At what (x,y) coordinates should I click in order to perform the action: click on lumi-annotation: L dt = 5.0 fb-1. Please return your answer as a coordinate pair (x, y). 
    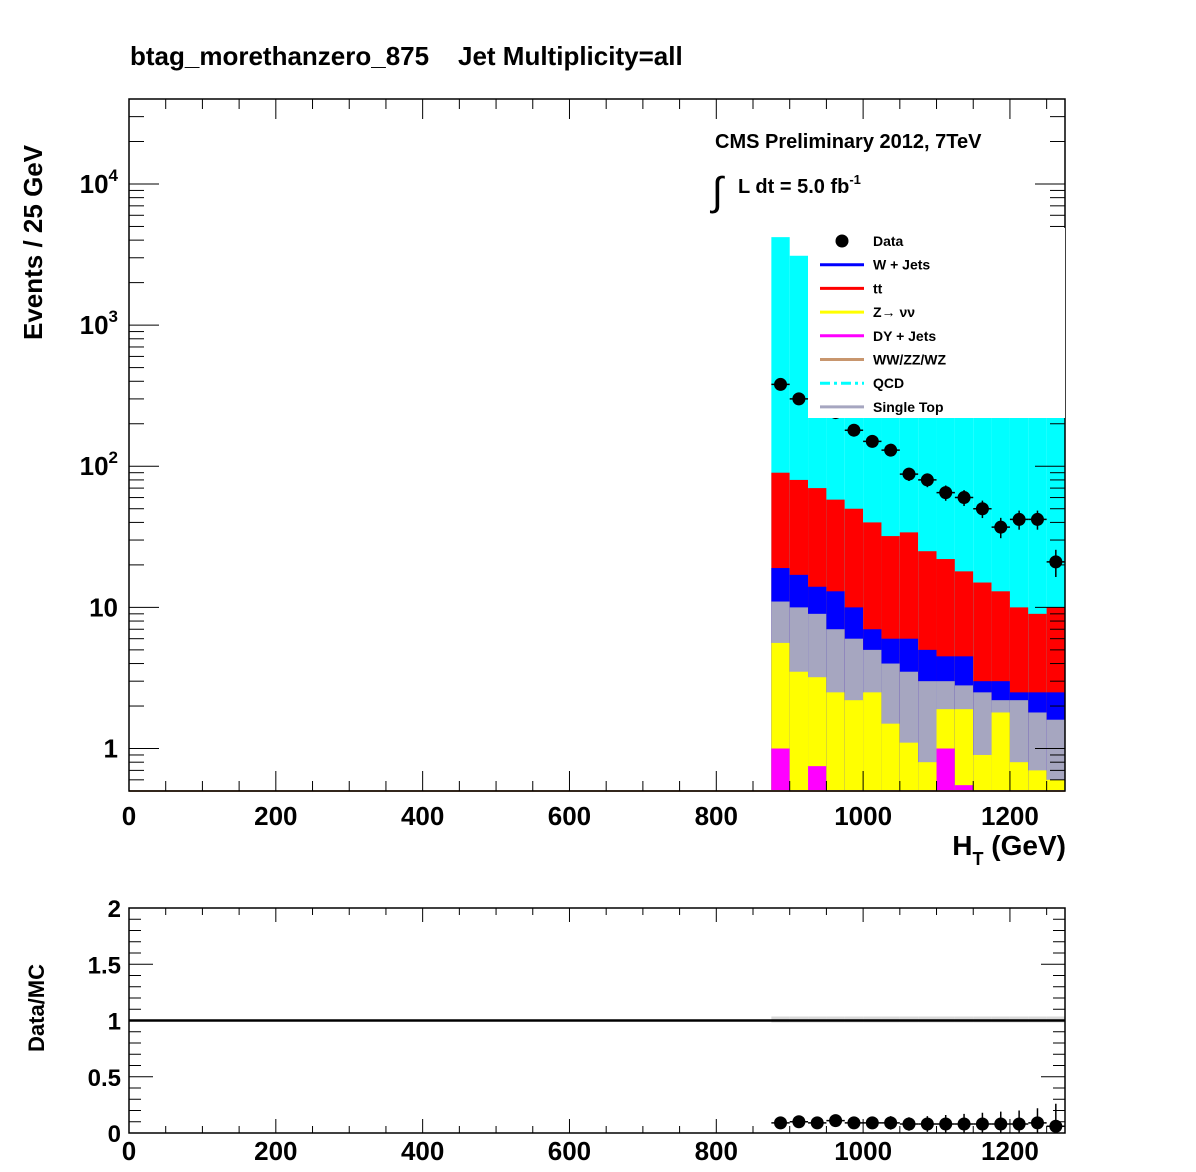
    Looking at the image, I should click on (799, 185).